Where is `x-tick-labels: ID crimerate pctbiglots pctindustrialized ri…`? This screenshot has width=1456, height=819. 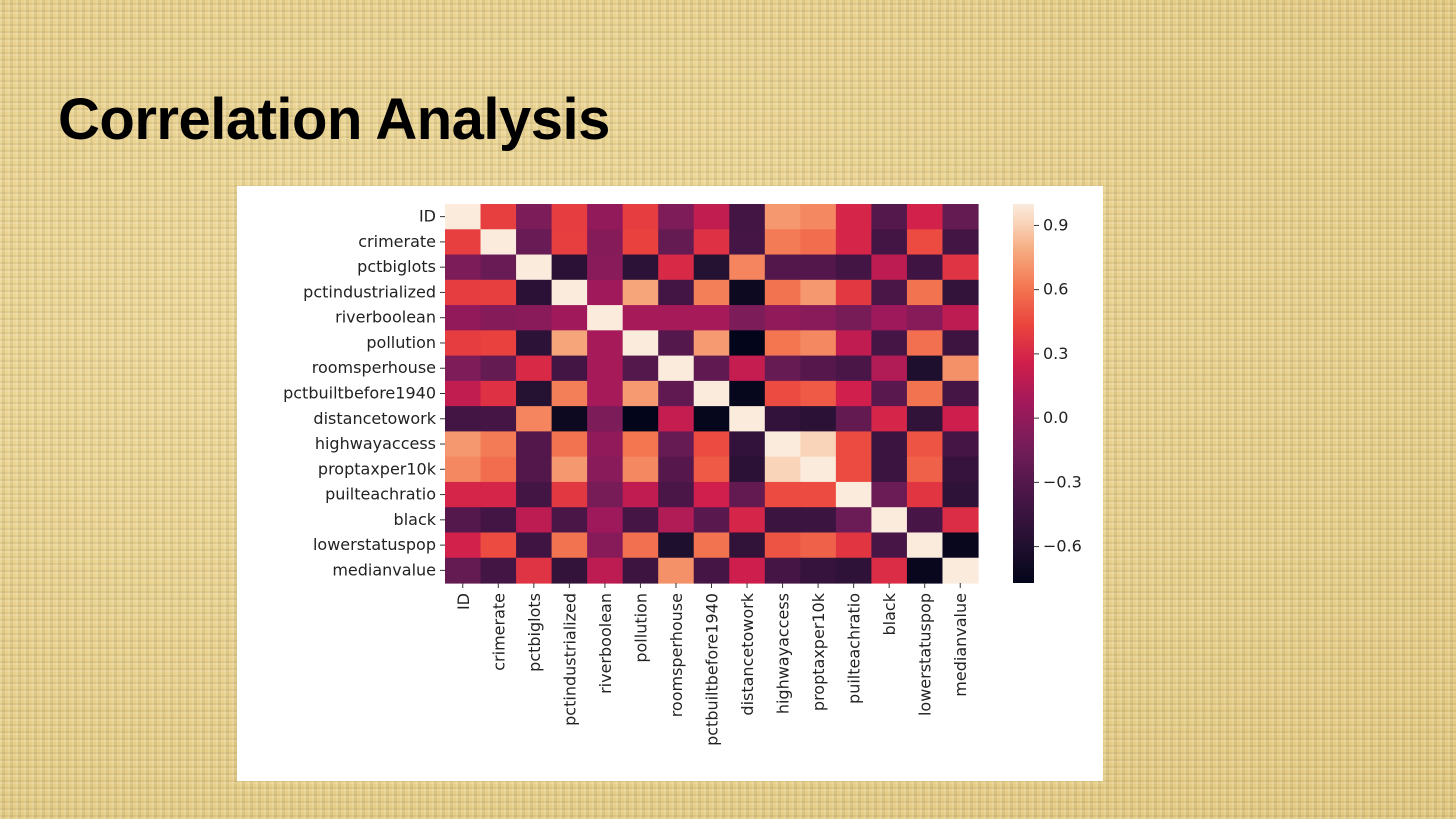
x-tick-labels: ID crimerate pctbiglots pctindustrialized ri… is located at coordinates (712, 664).